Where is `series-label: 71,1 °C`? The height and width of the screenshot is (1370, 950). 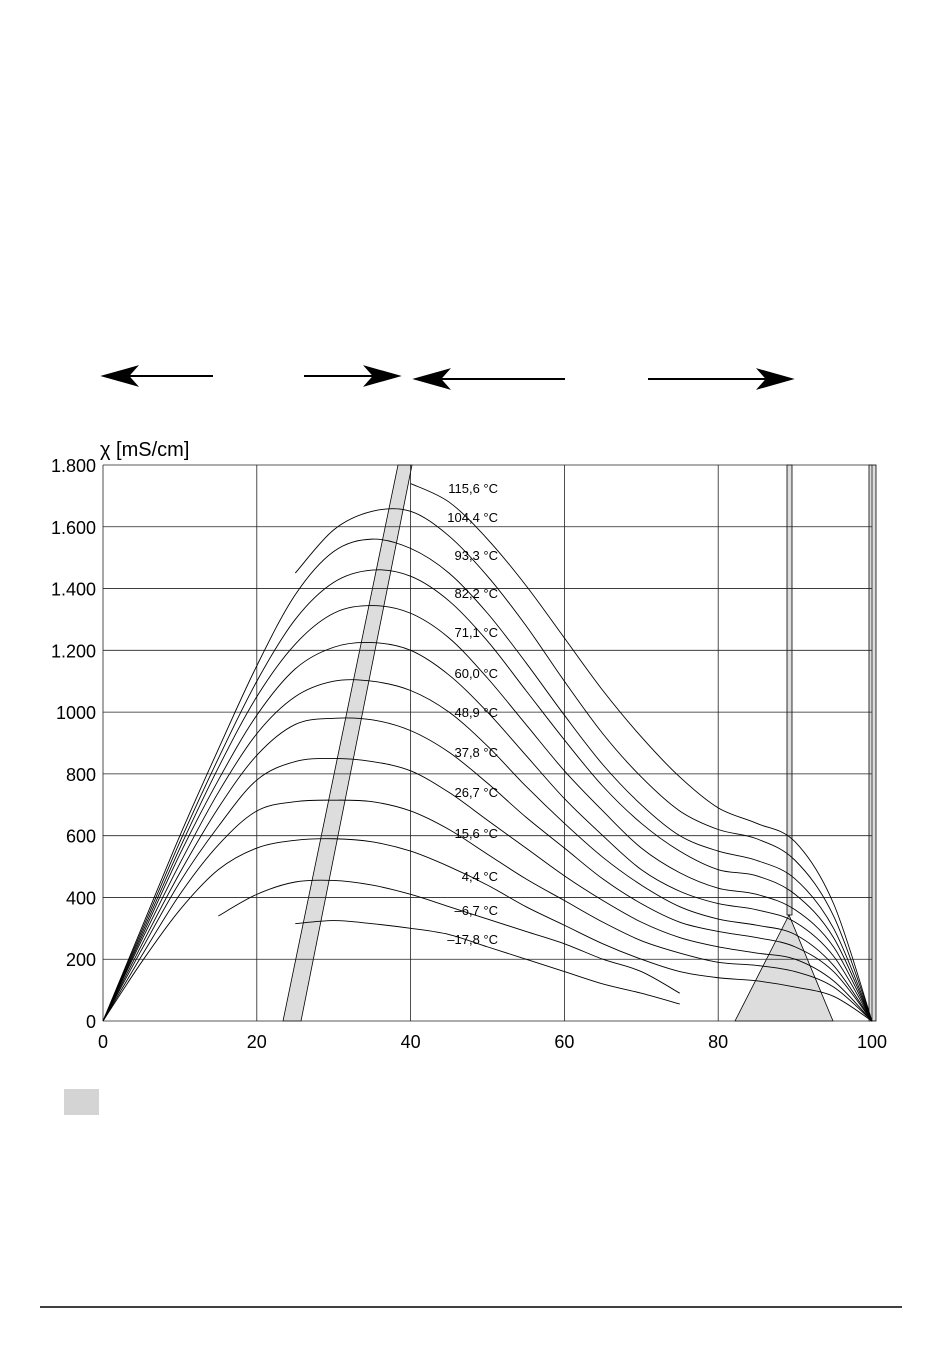
series-label: 71,1 °C is located at coordinates (476, 632).